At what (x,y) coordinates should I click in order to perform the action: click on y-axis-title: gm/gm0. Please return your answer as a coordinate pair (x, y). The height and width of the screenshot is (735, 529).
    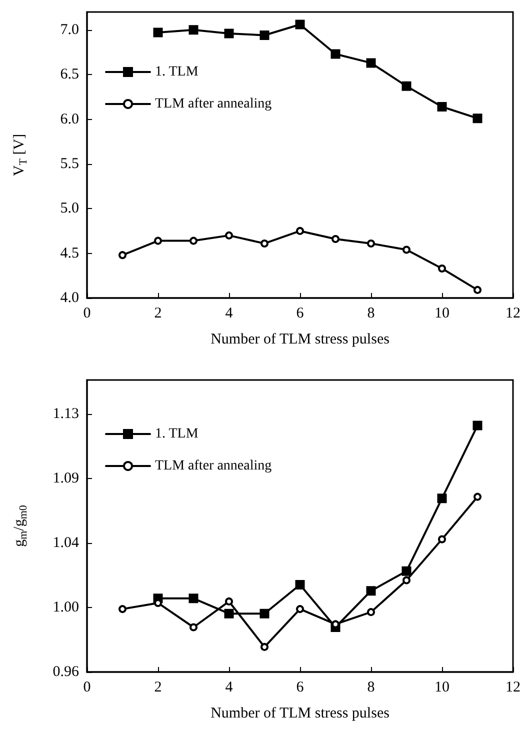
    Looking at the image, I should click on (21, 525).